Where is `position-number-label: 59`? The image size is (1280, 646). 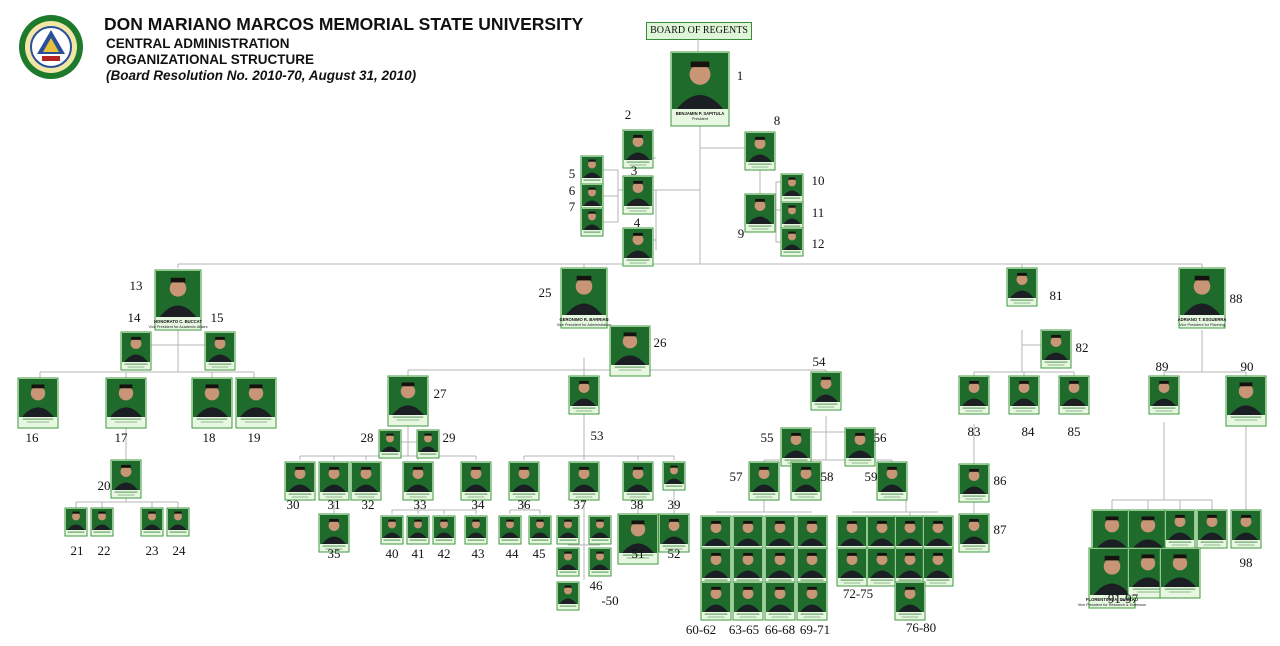 position-number-label: 59 is located at coordinates (871, 476).